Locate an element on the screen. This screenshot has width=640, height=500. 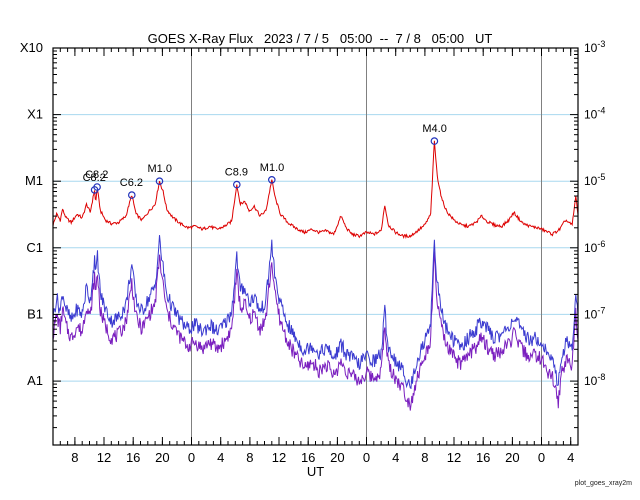
svg-text: 10⁻⁵ is located at coordinates (594, 180).